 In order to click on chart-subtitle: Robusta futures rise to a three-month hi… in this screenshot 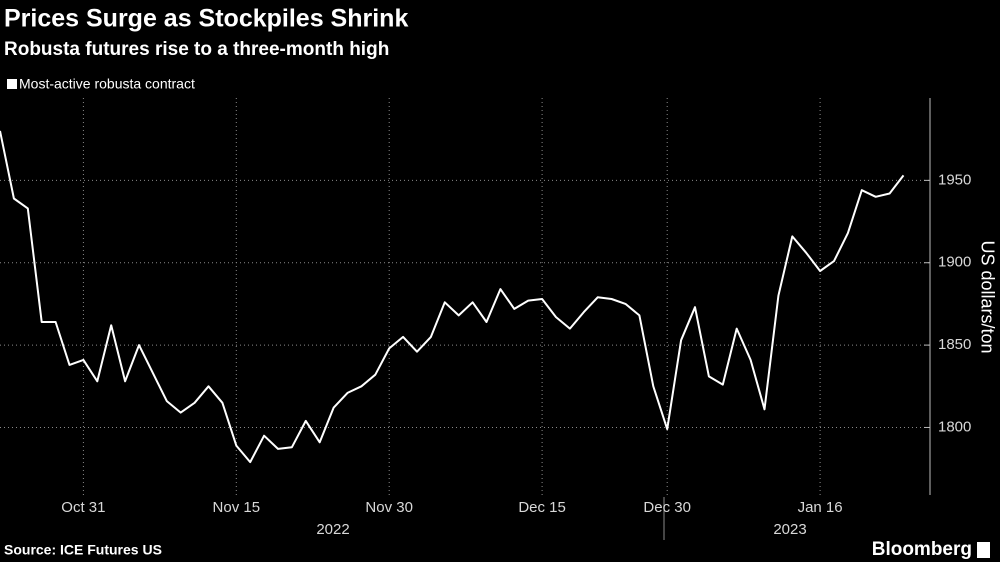, I will do `click(196, 49)`.